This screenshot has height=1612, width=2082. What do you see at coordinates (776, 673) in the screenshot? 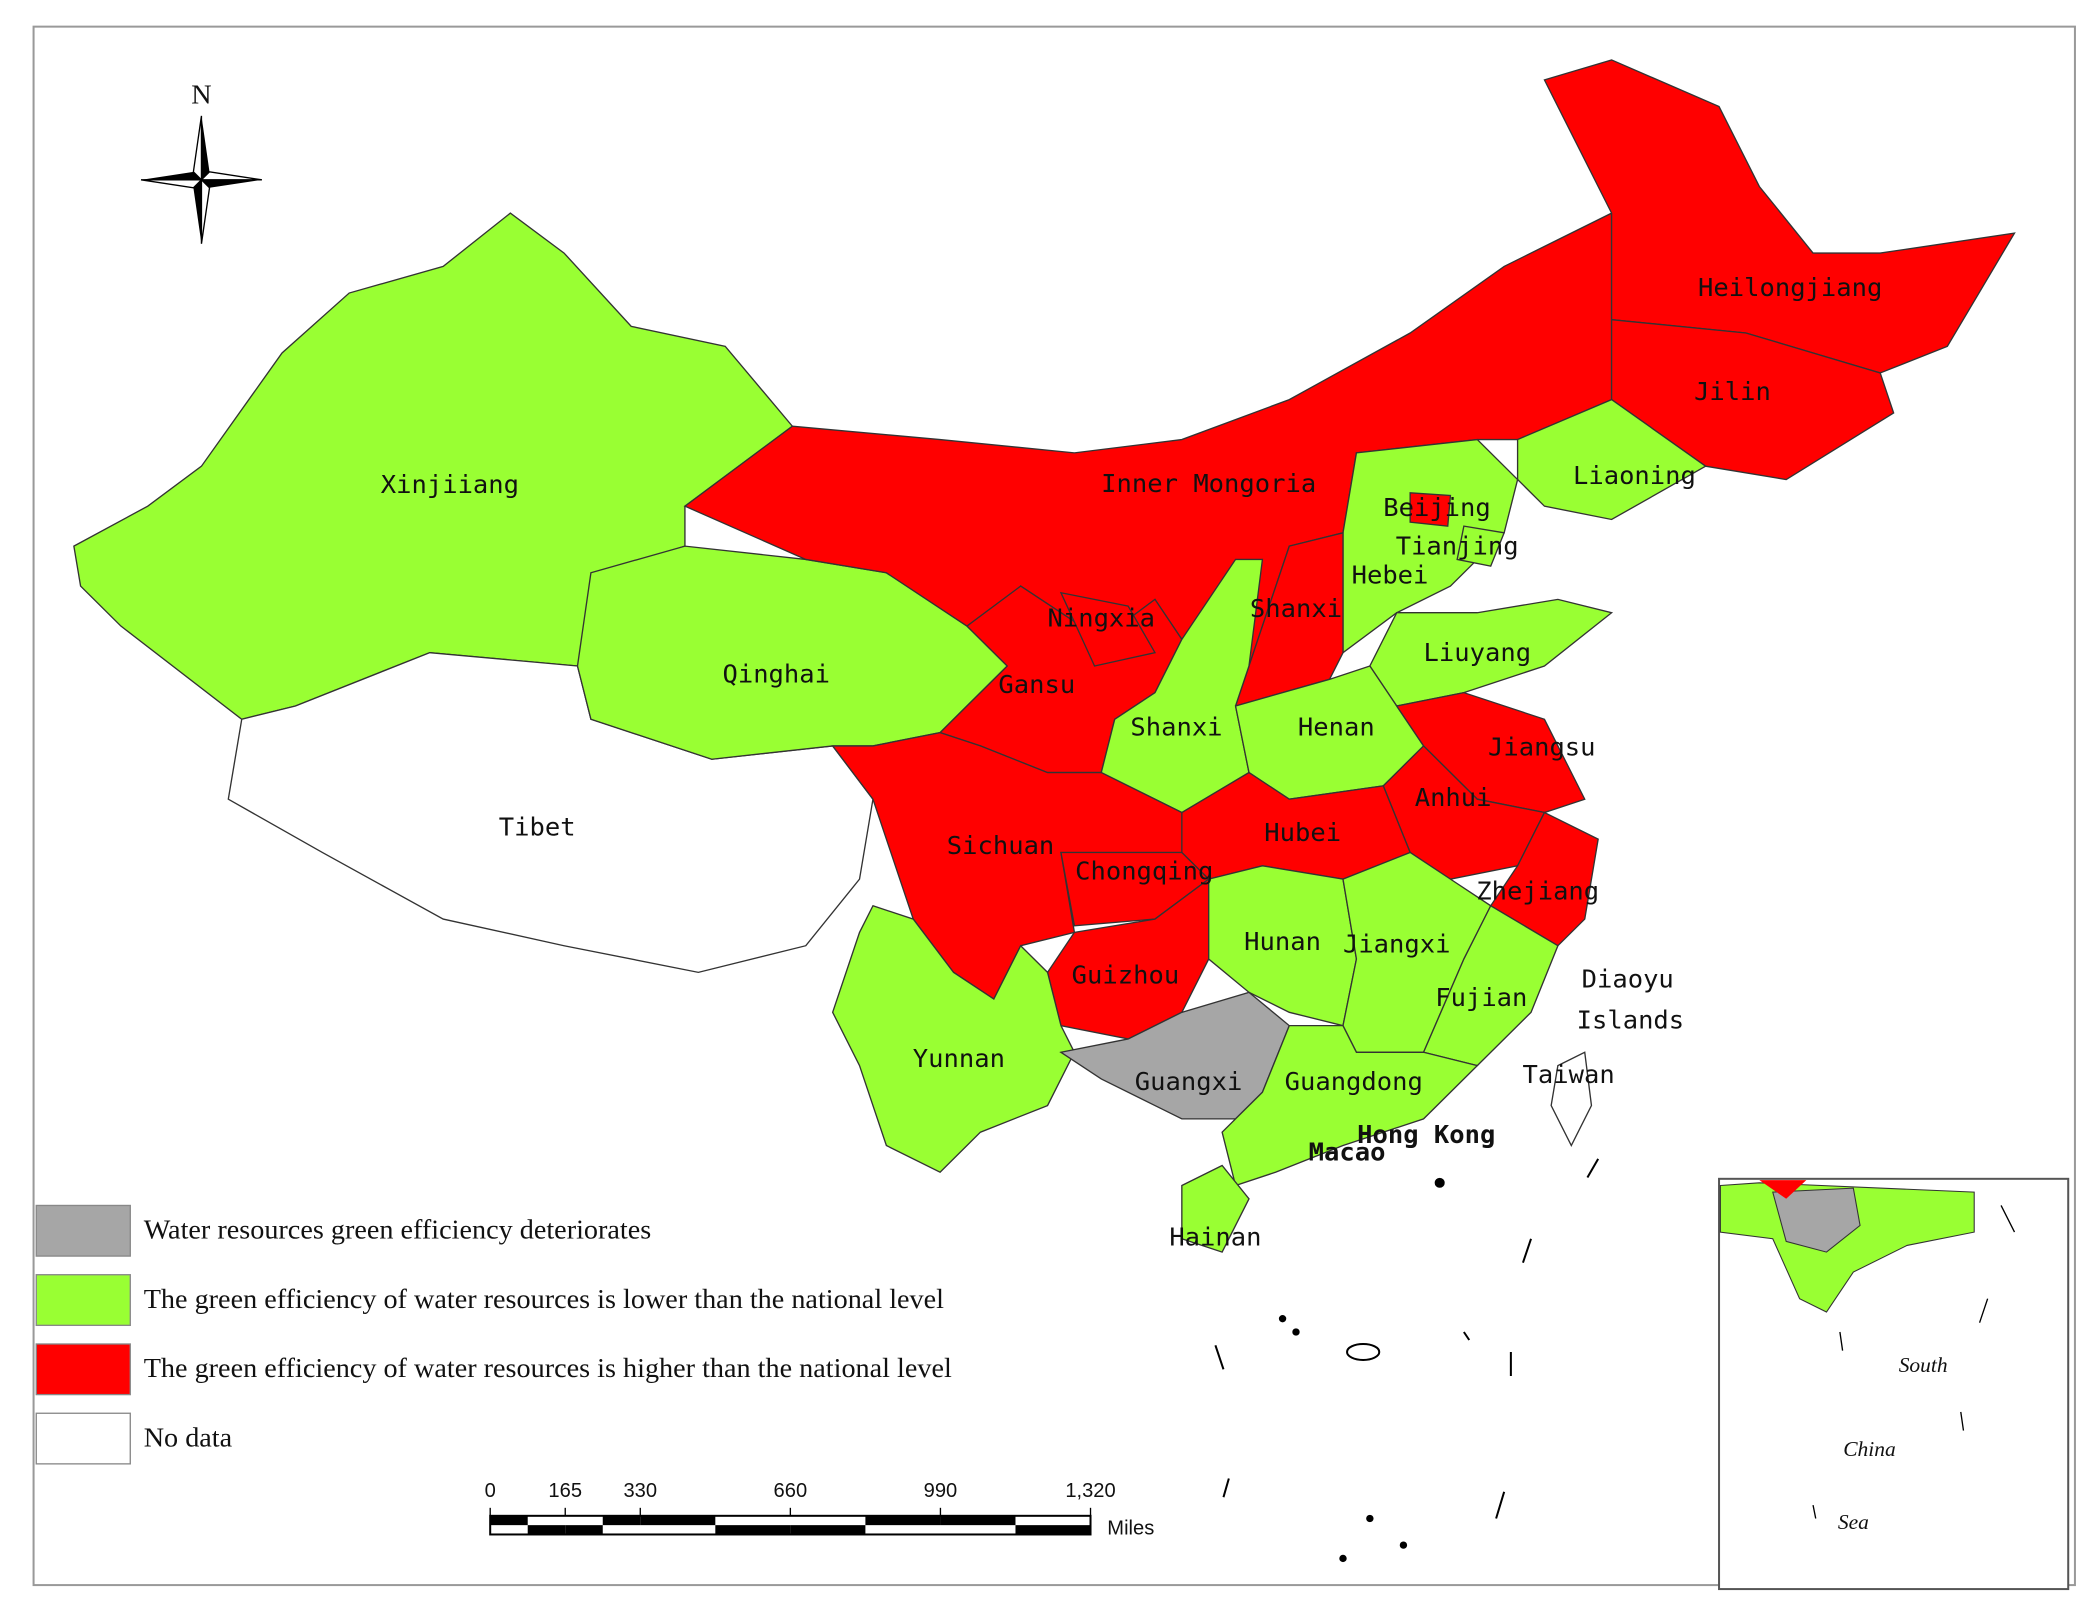
I see `province-label: Qinghai` at bounding box center [776, 673].